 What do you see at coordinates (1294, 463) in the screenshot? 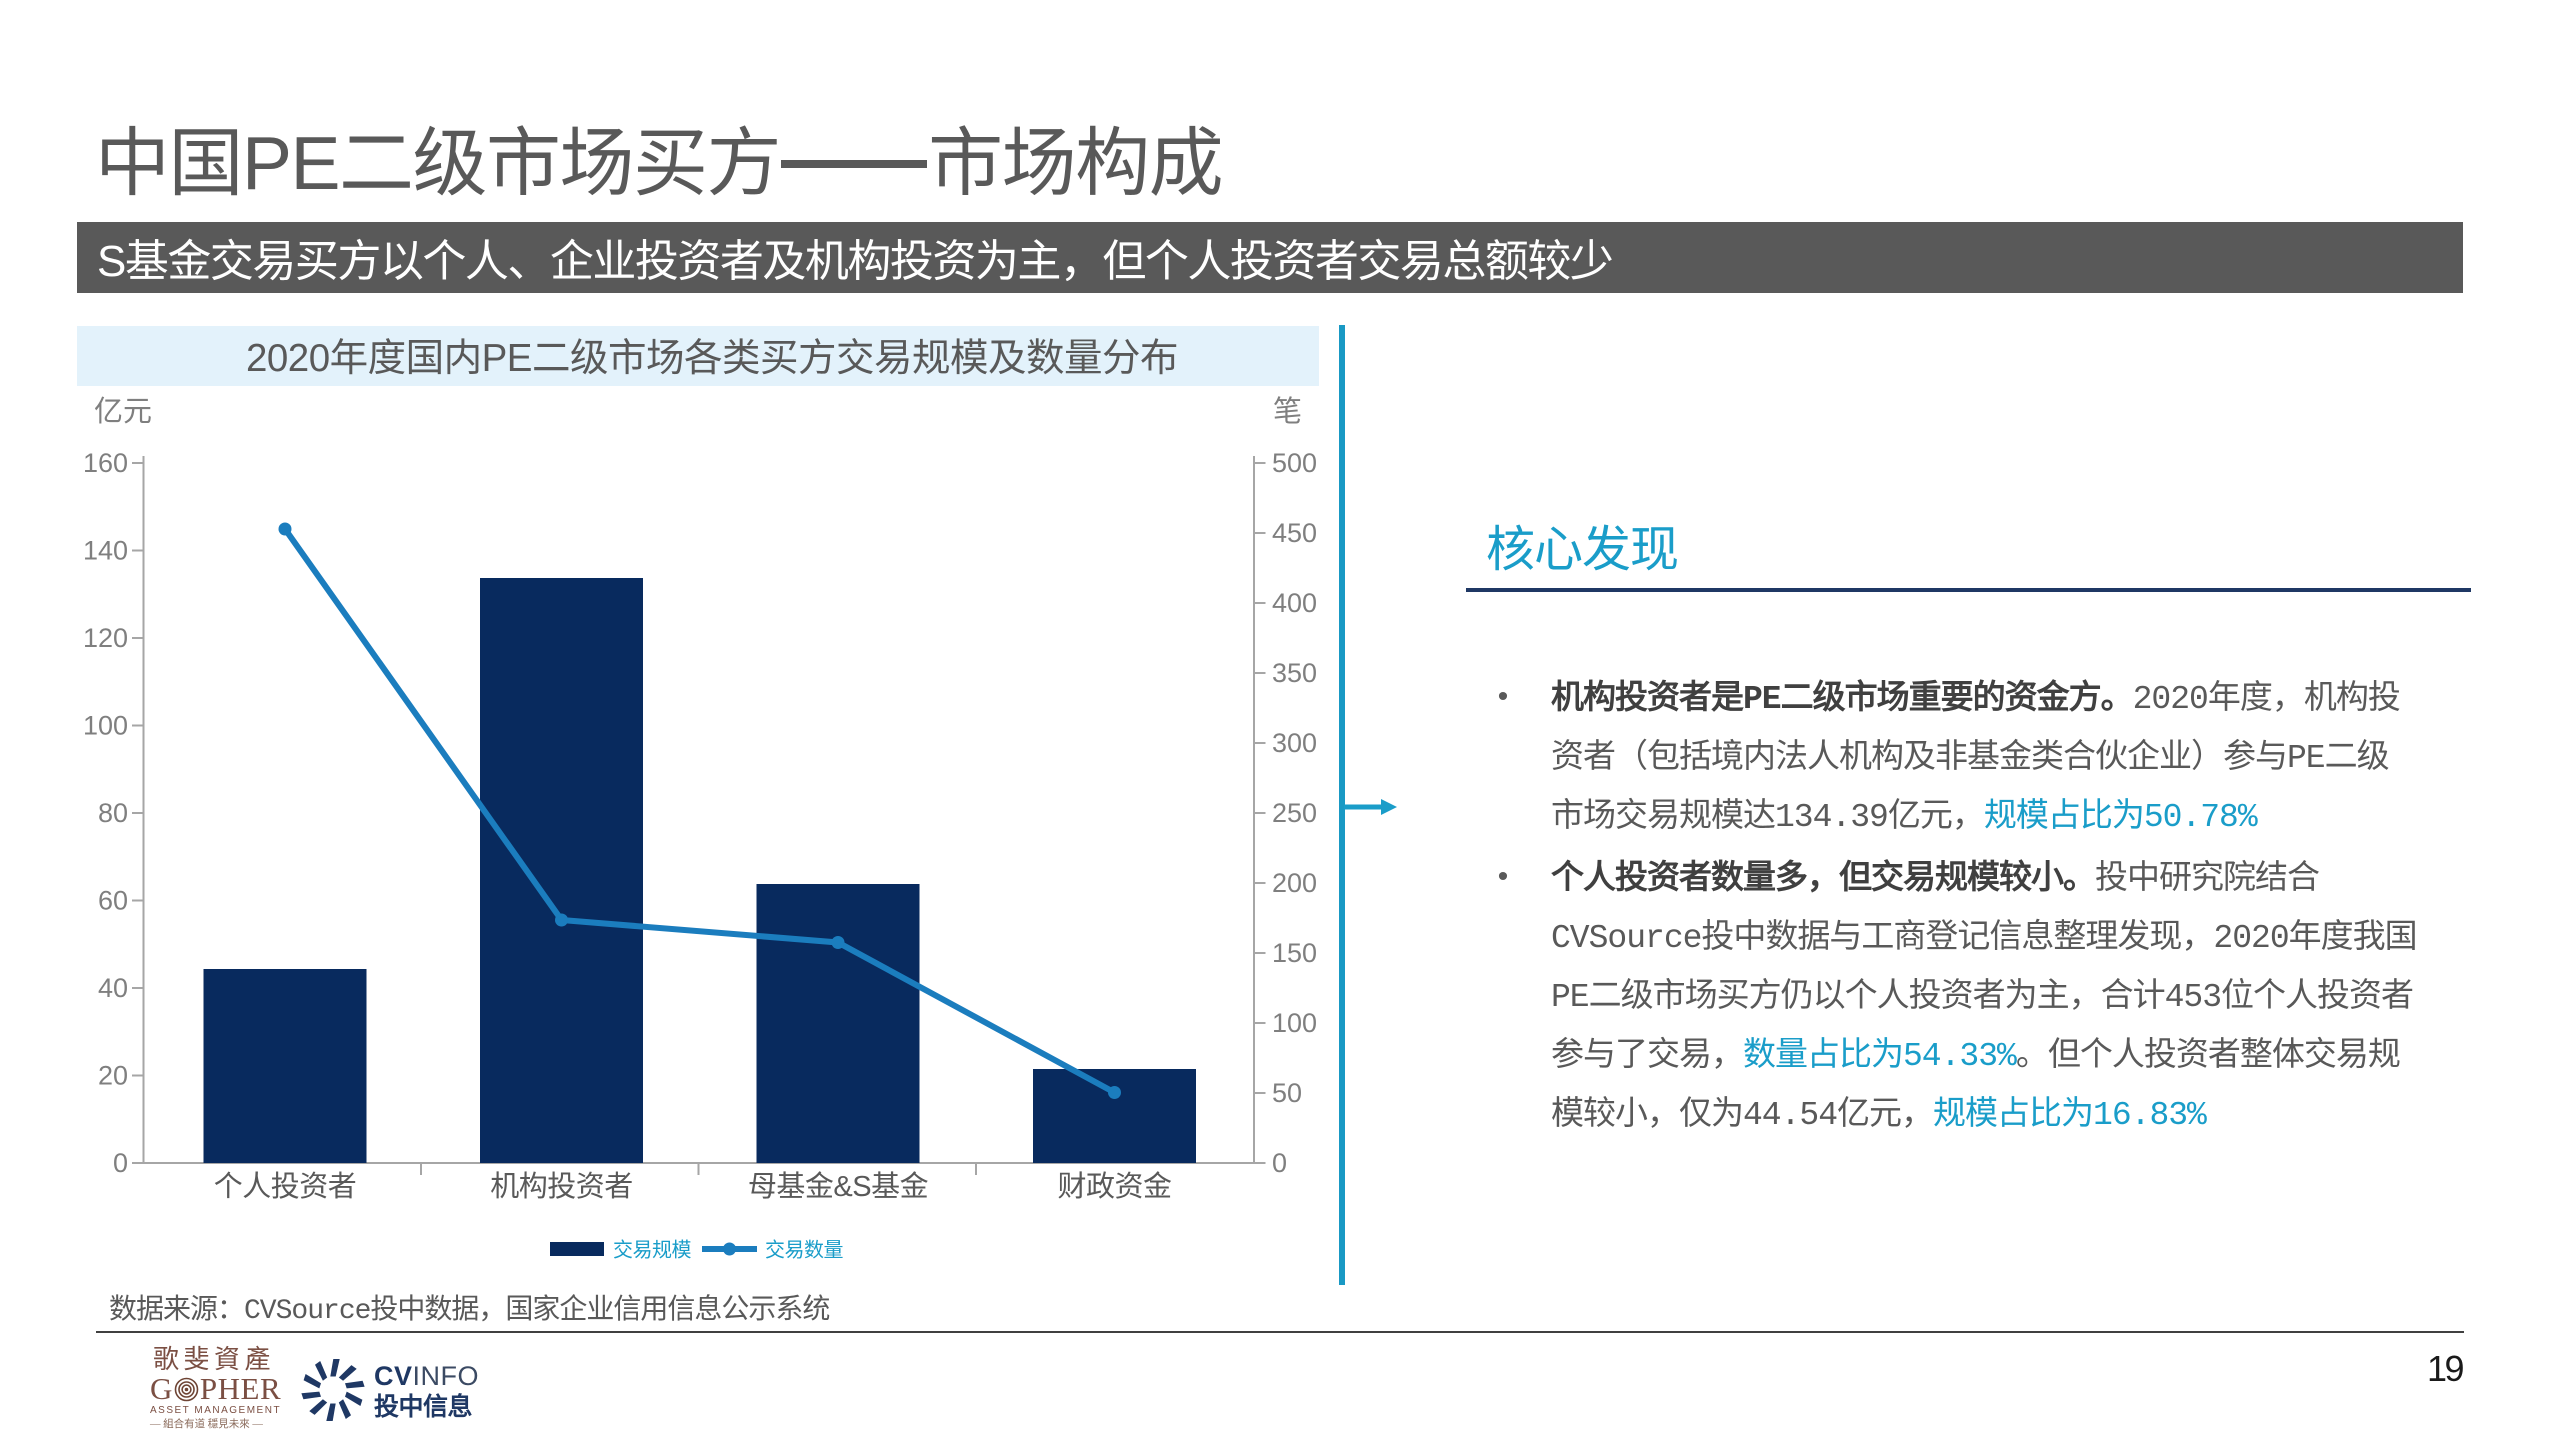
I see `svg-text: 500` at bounding box center [1294, 463].